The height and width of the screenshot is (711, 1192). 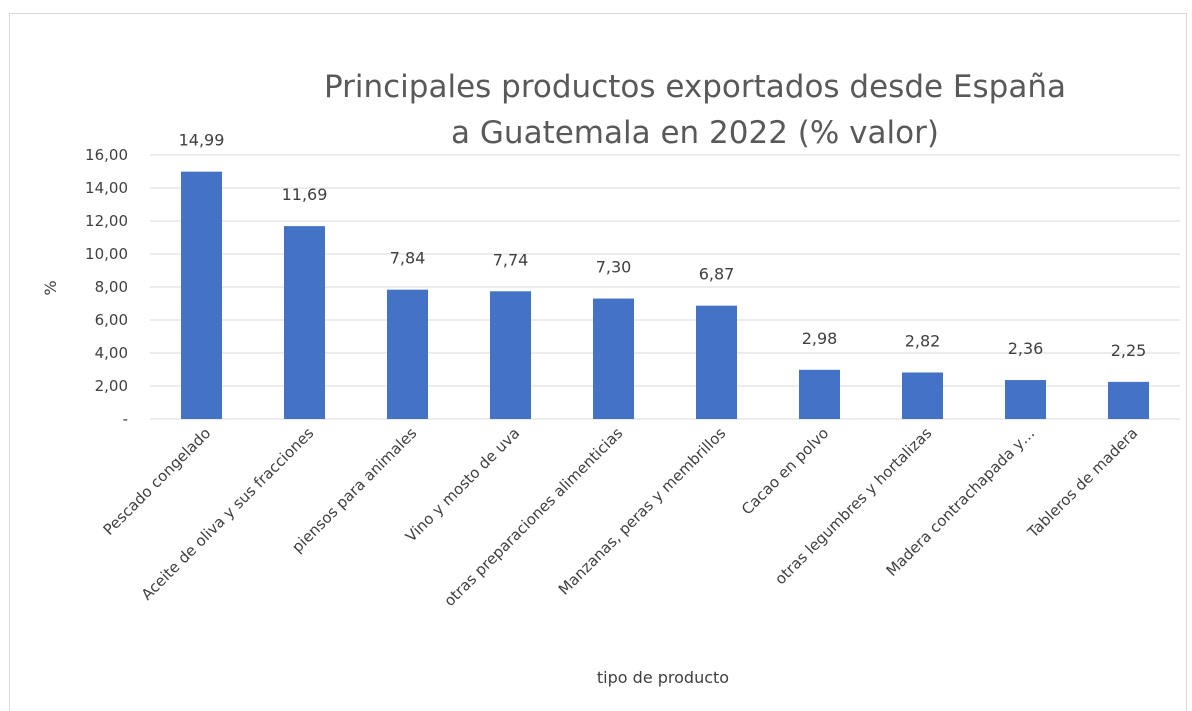 I want to click on y-tick-label: -, so click(x=125, y=419).